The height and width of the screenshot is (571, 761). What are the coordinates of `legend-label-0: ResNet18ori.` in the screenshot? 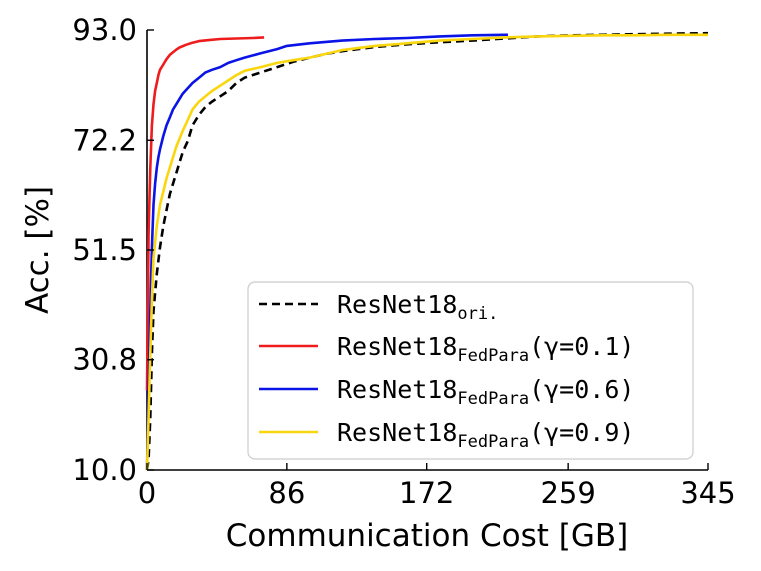 It's located at (417, 307).